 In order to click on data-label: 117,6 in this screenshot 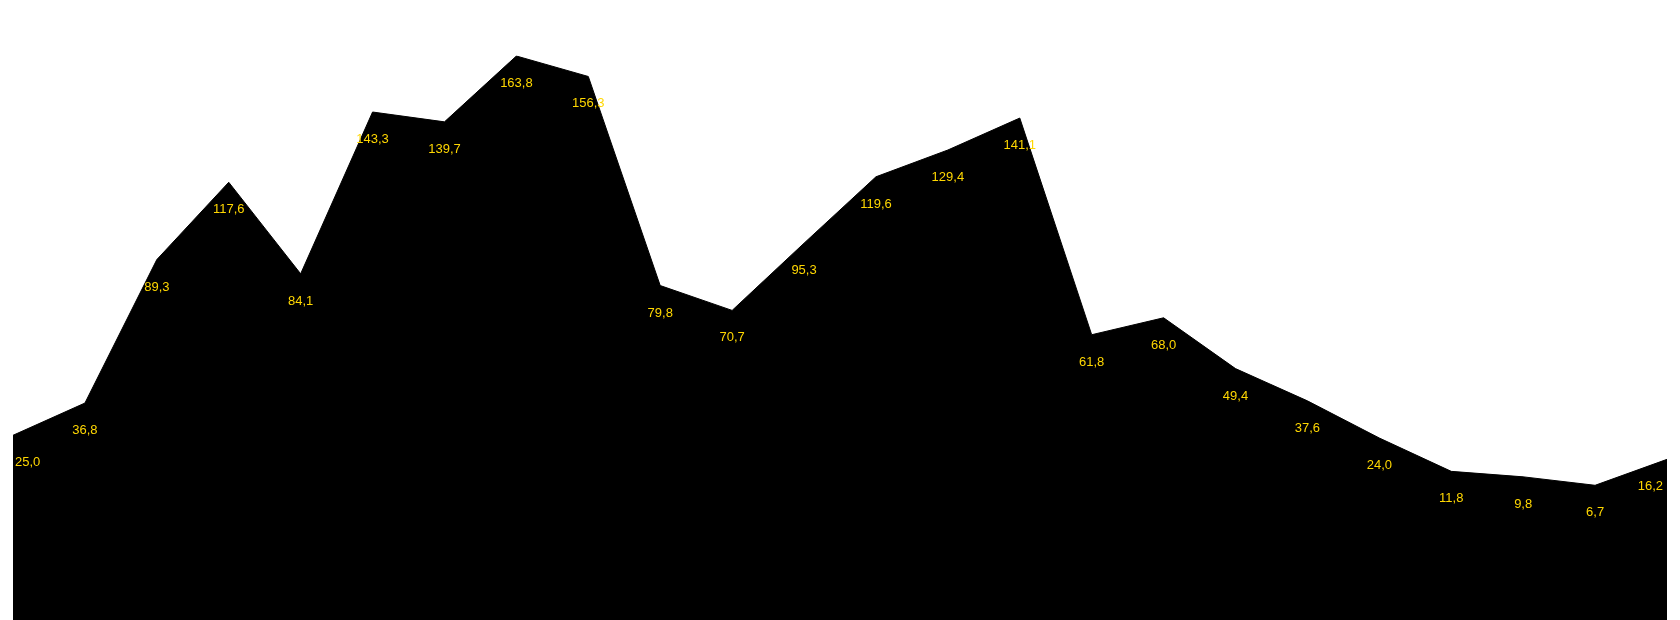, I will do `click(228, 209)`.